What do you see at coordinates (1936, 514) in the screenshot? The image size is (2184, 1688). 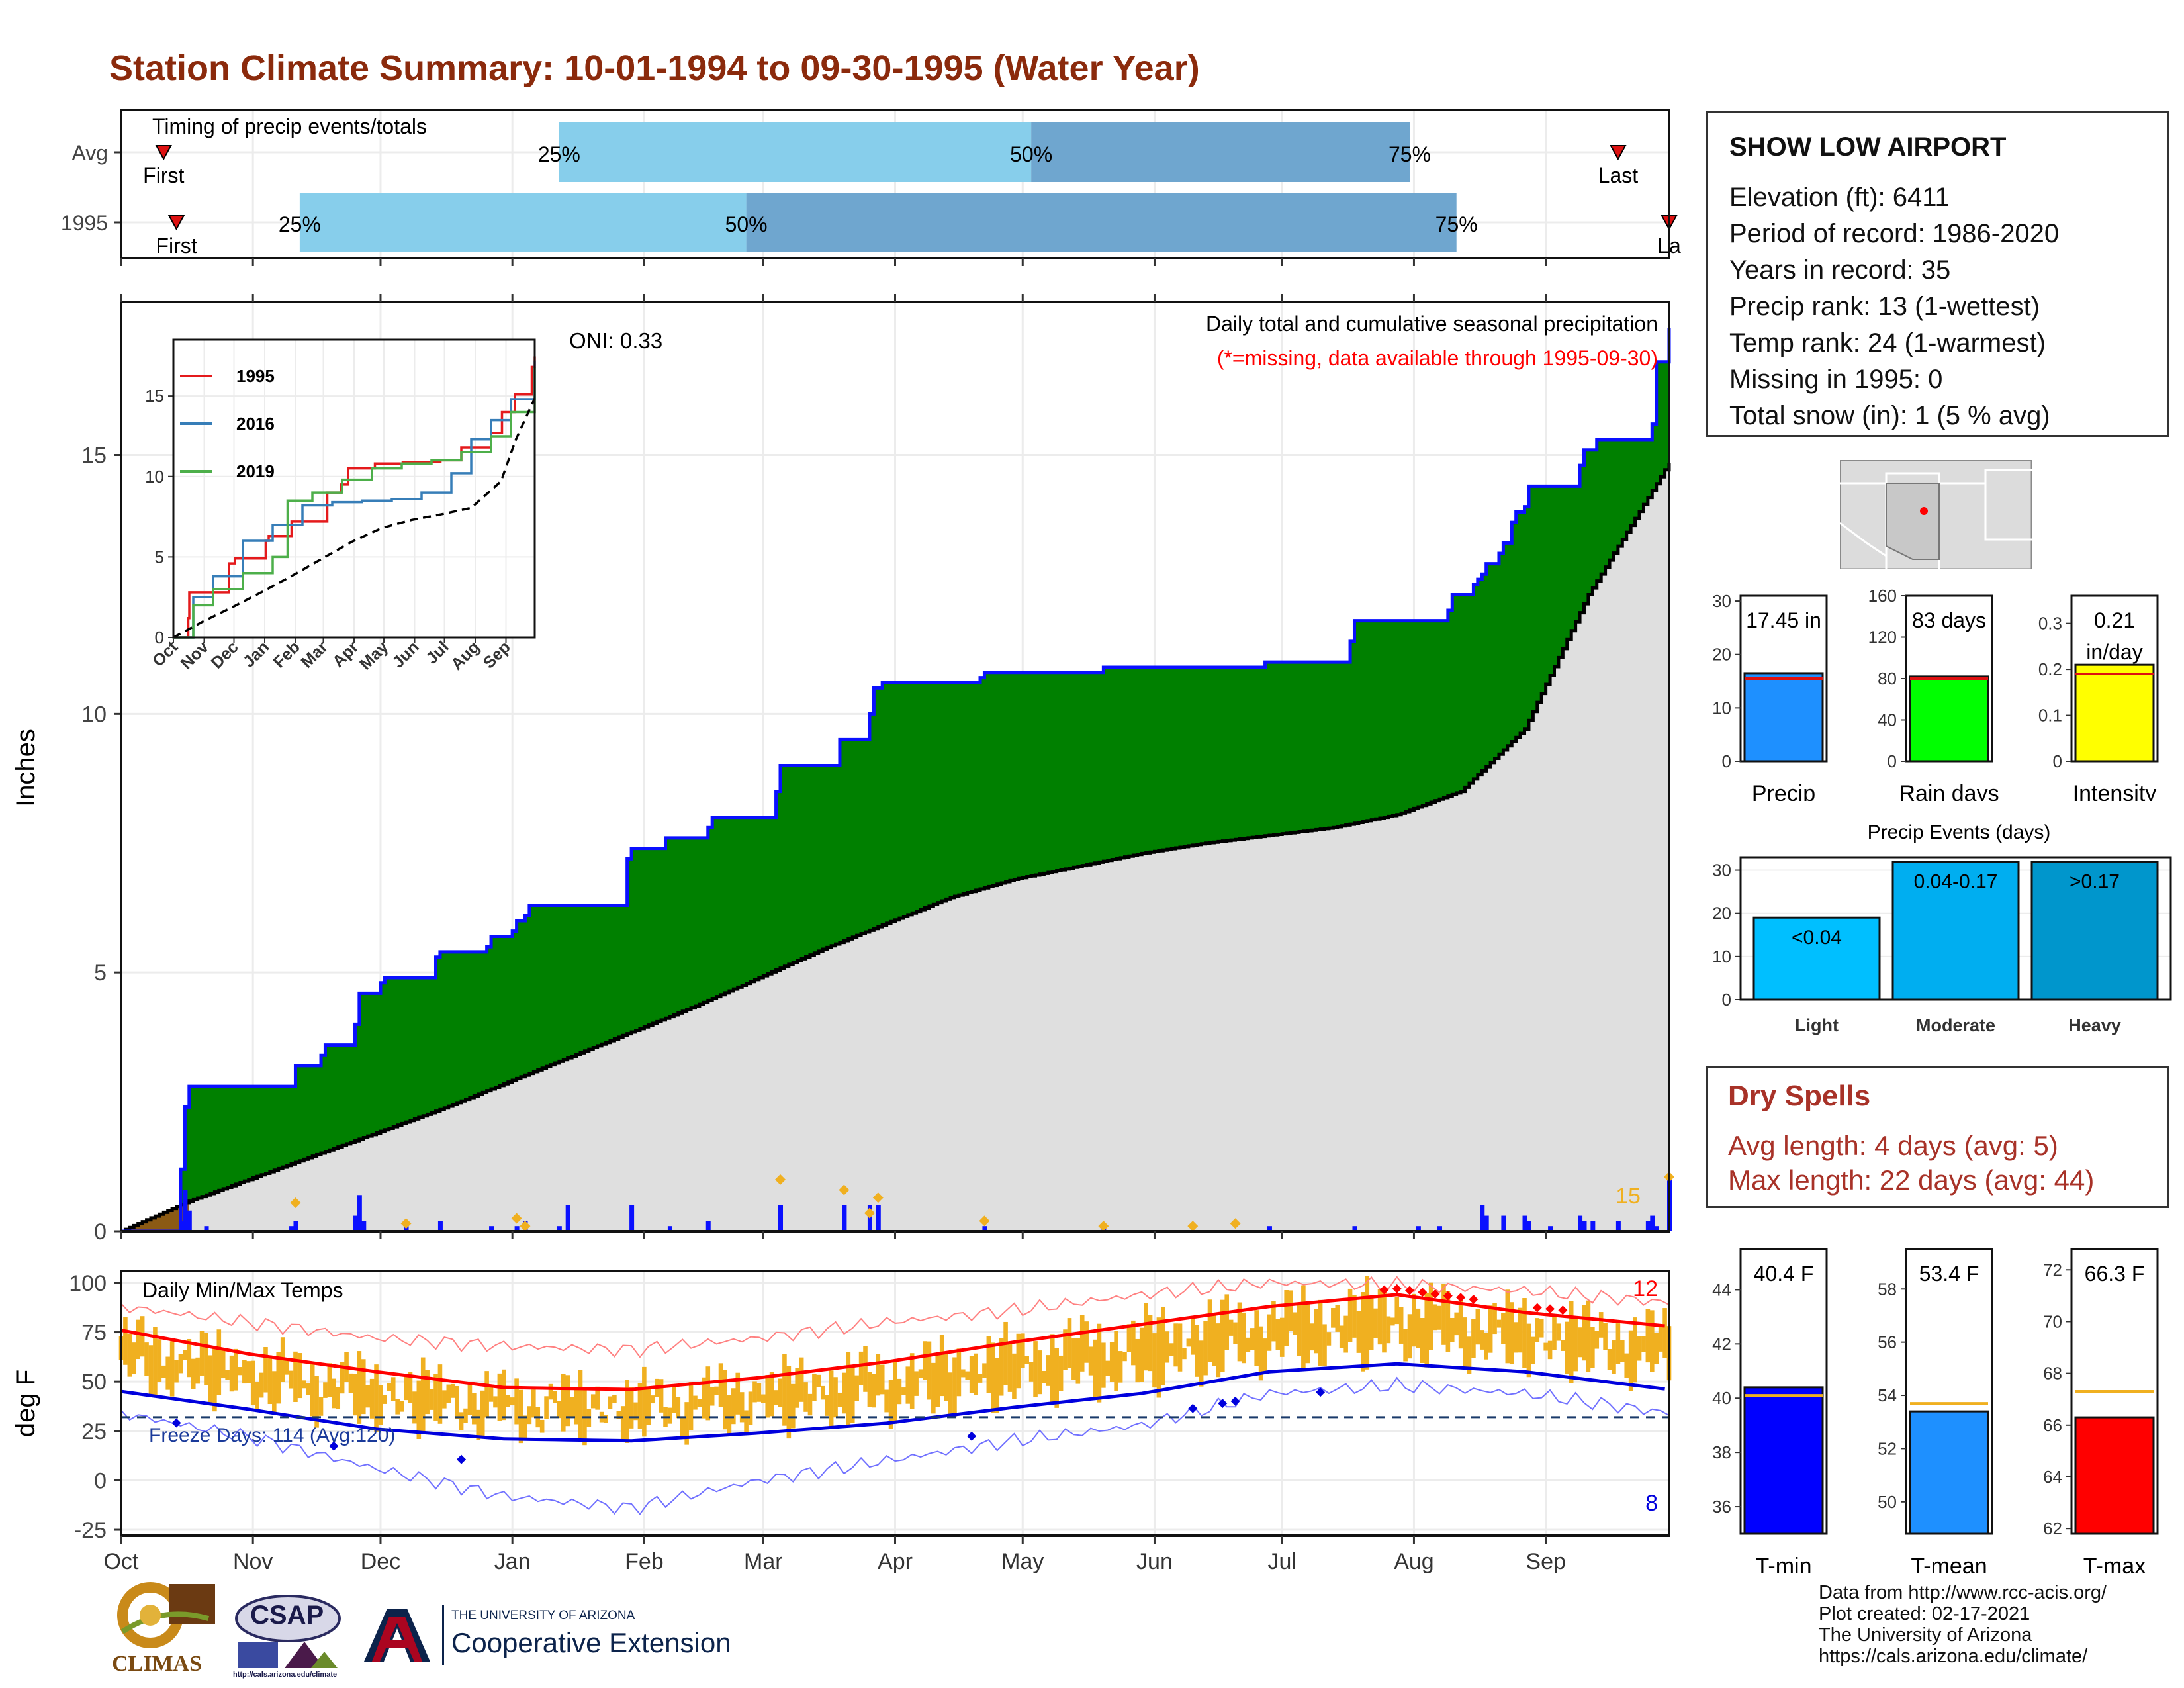 I see `locator-map` at bounding box center [1936, 514].